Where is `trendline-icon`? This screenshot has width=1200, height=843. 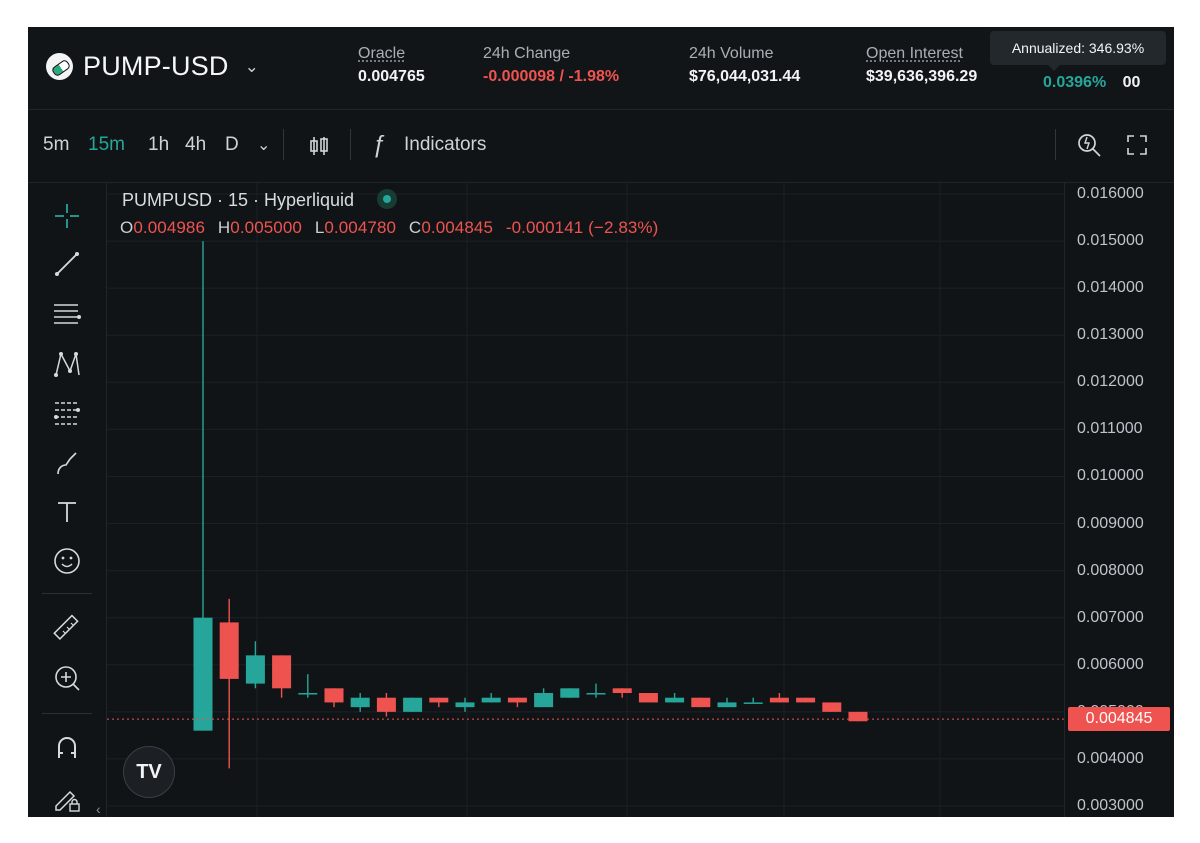 trendline-icon is located at coordinates (67, 264).